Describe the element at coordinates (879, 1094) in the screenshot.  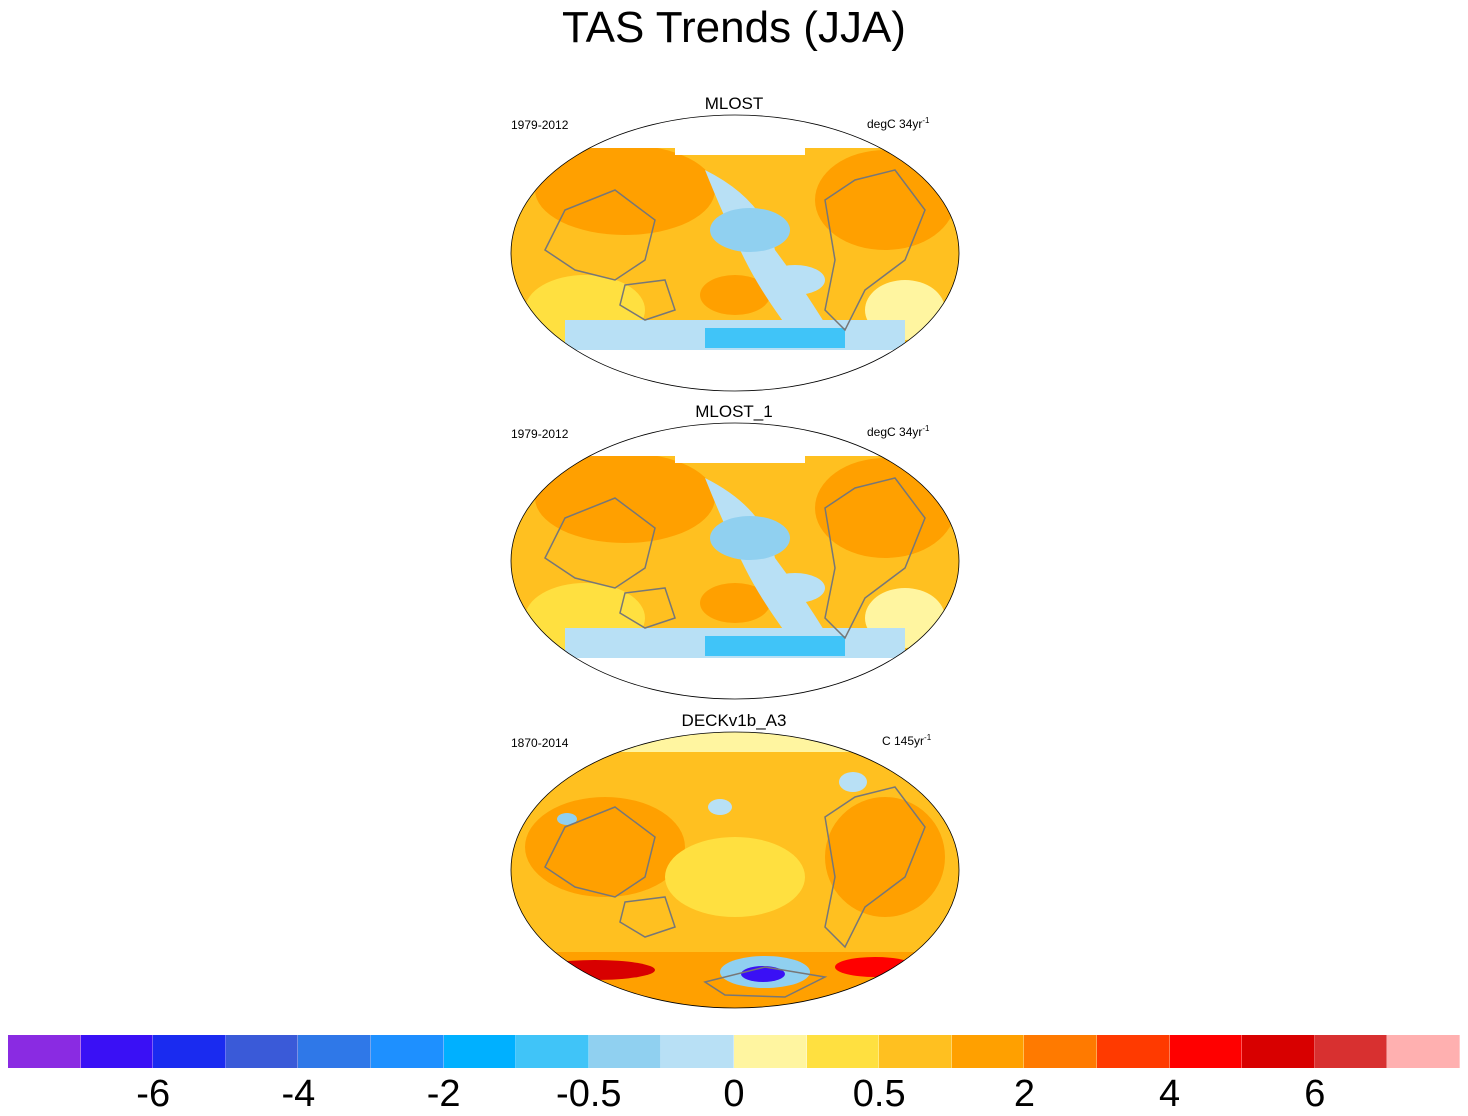
I see `colorbar-label: 0.5` at that location.